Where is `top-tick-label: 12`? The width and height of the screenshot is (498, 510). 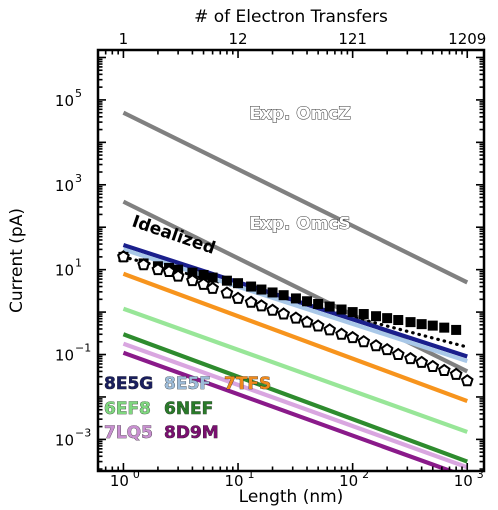
top-tick-label: 12 is located at coordinates (237, 39).